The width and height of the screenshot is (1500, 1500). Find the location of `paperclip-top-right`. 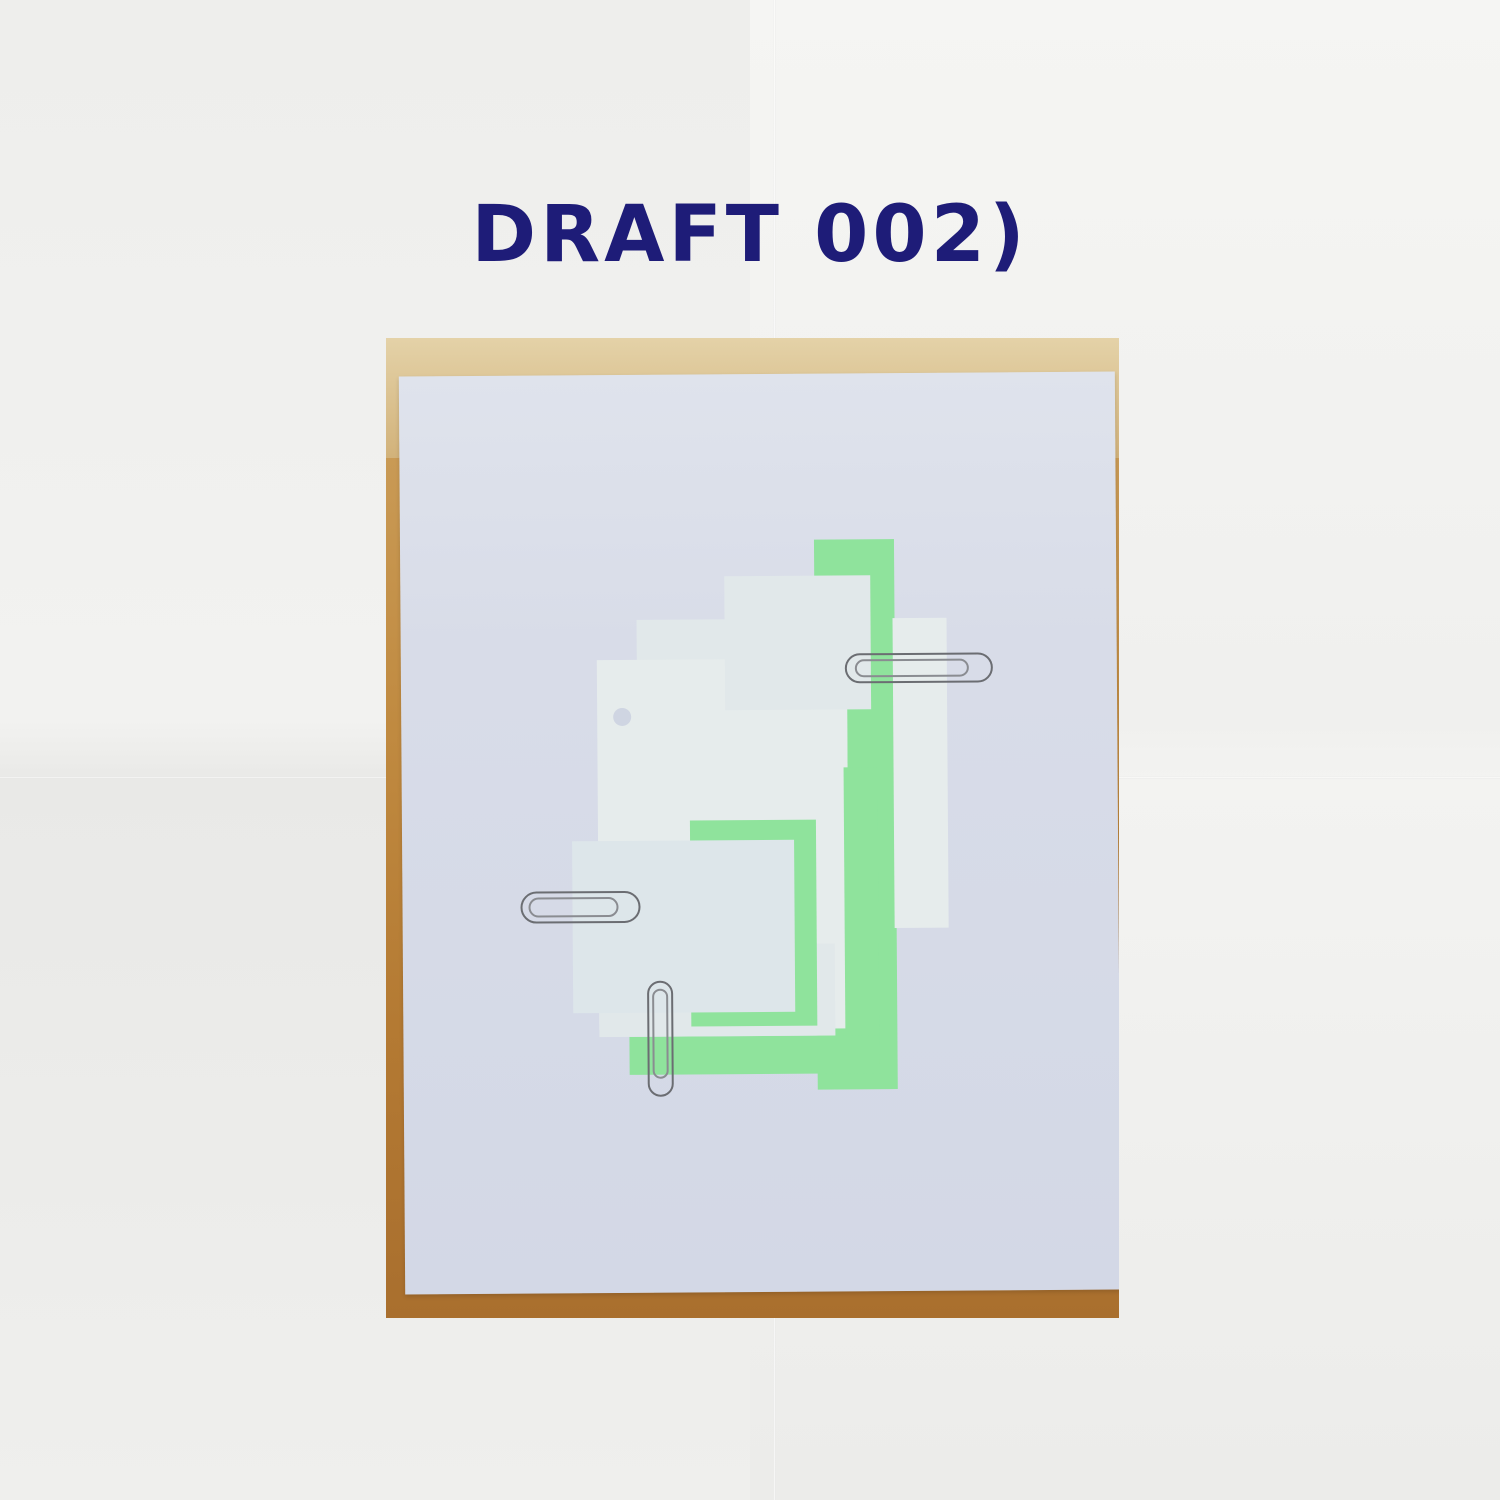

paperclip-top-right is located at coordinates (918, 668).